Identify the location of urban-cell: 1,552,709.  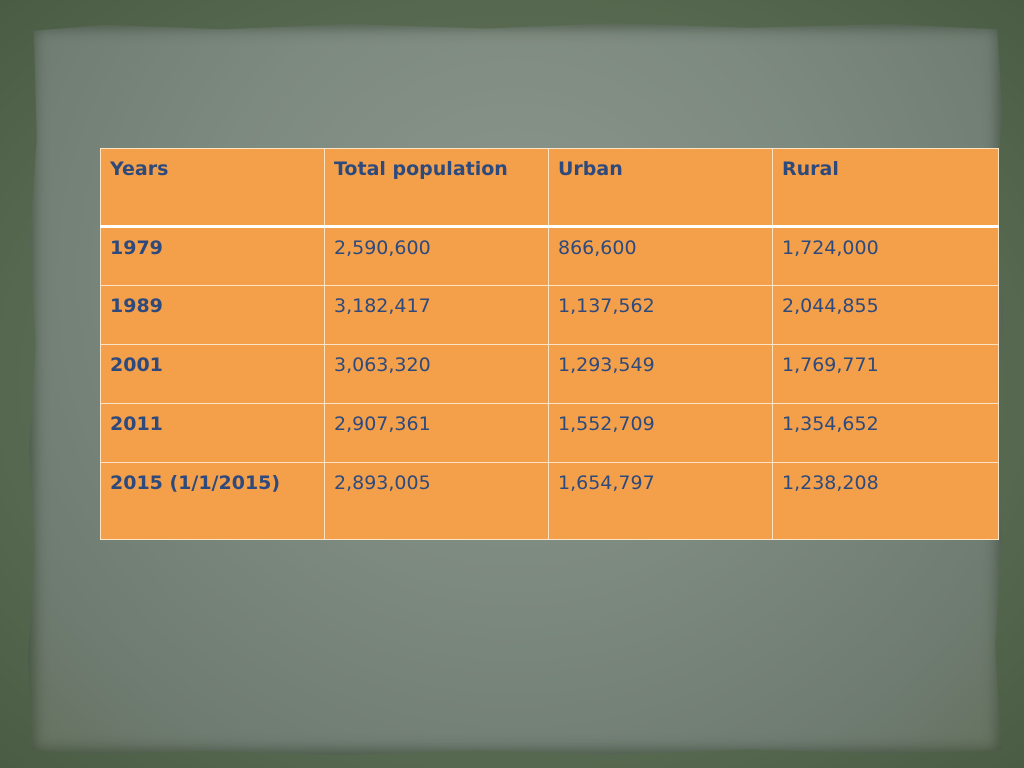
(660, 433).